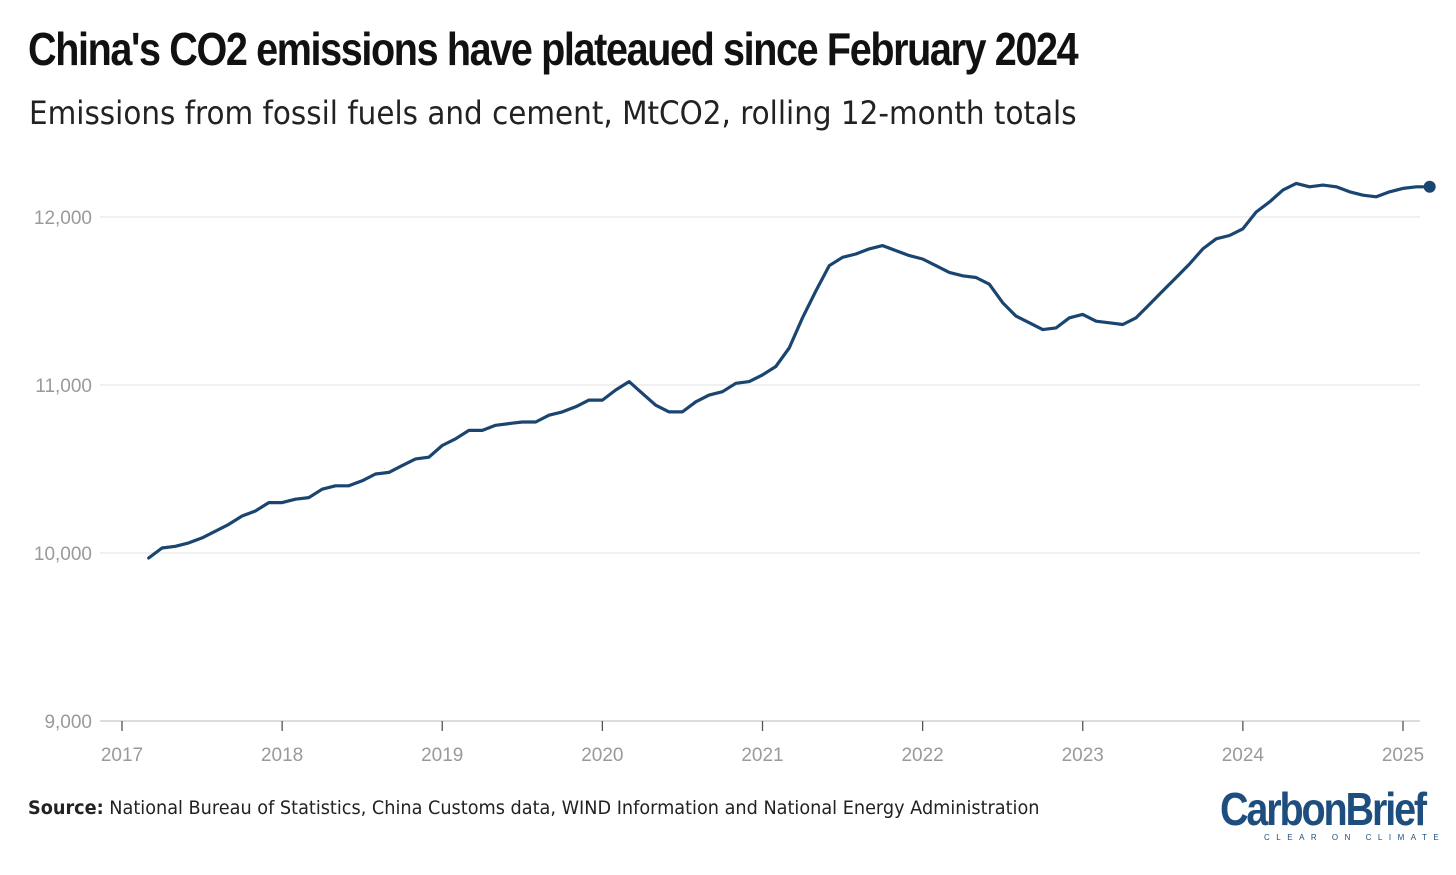 The height and width of the screenshot is (875, 1456). What do you see at coordinates (282, 755) in the screenshot?
I see `x-tick-label: 2018` at bounding box center [282, 755].